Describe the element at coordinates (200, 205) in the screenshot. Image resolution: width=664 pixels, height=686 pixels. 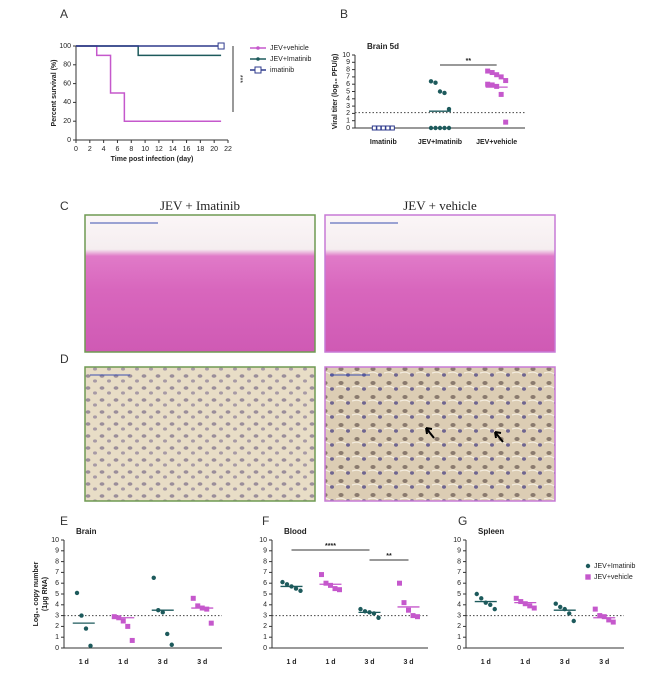
I see `caption: JEV + Imatinib` at that location.